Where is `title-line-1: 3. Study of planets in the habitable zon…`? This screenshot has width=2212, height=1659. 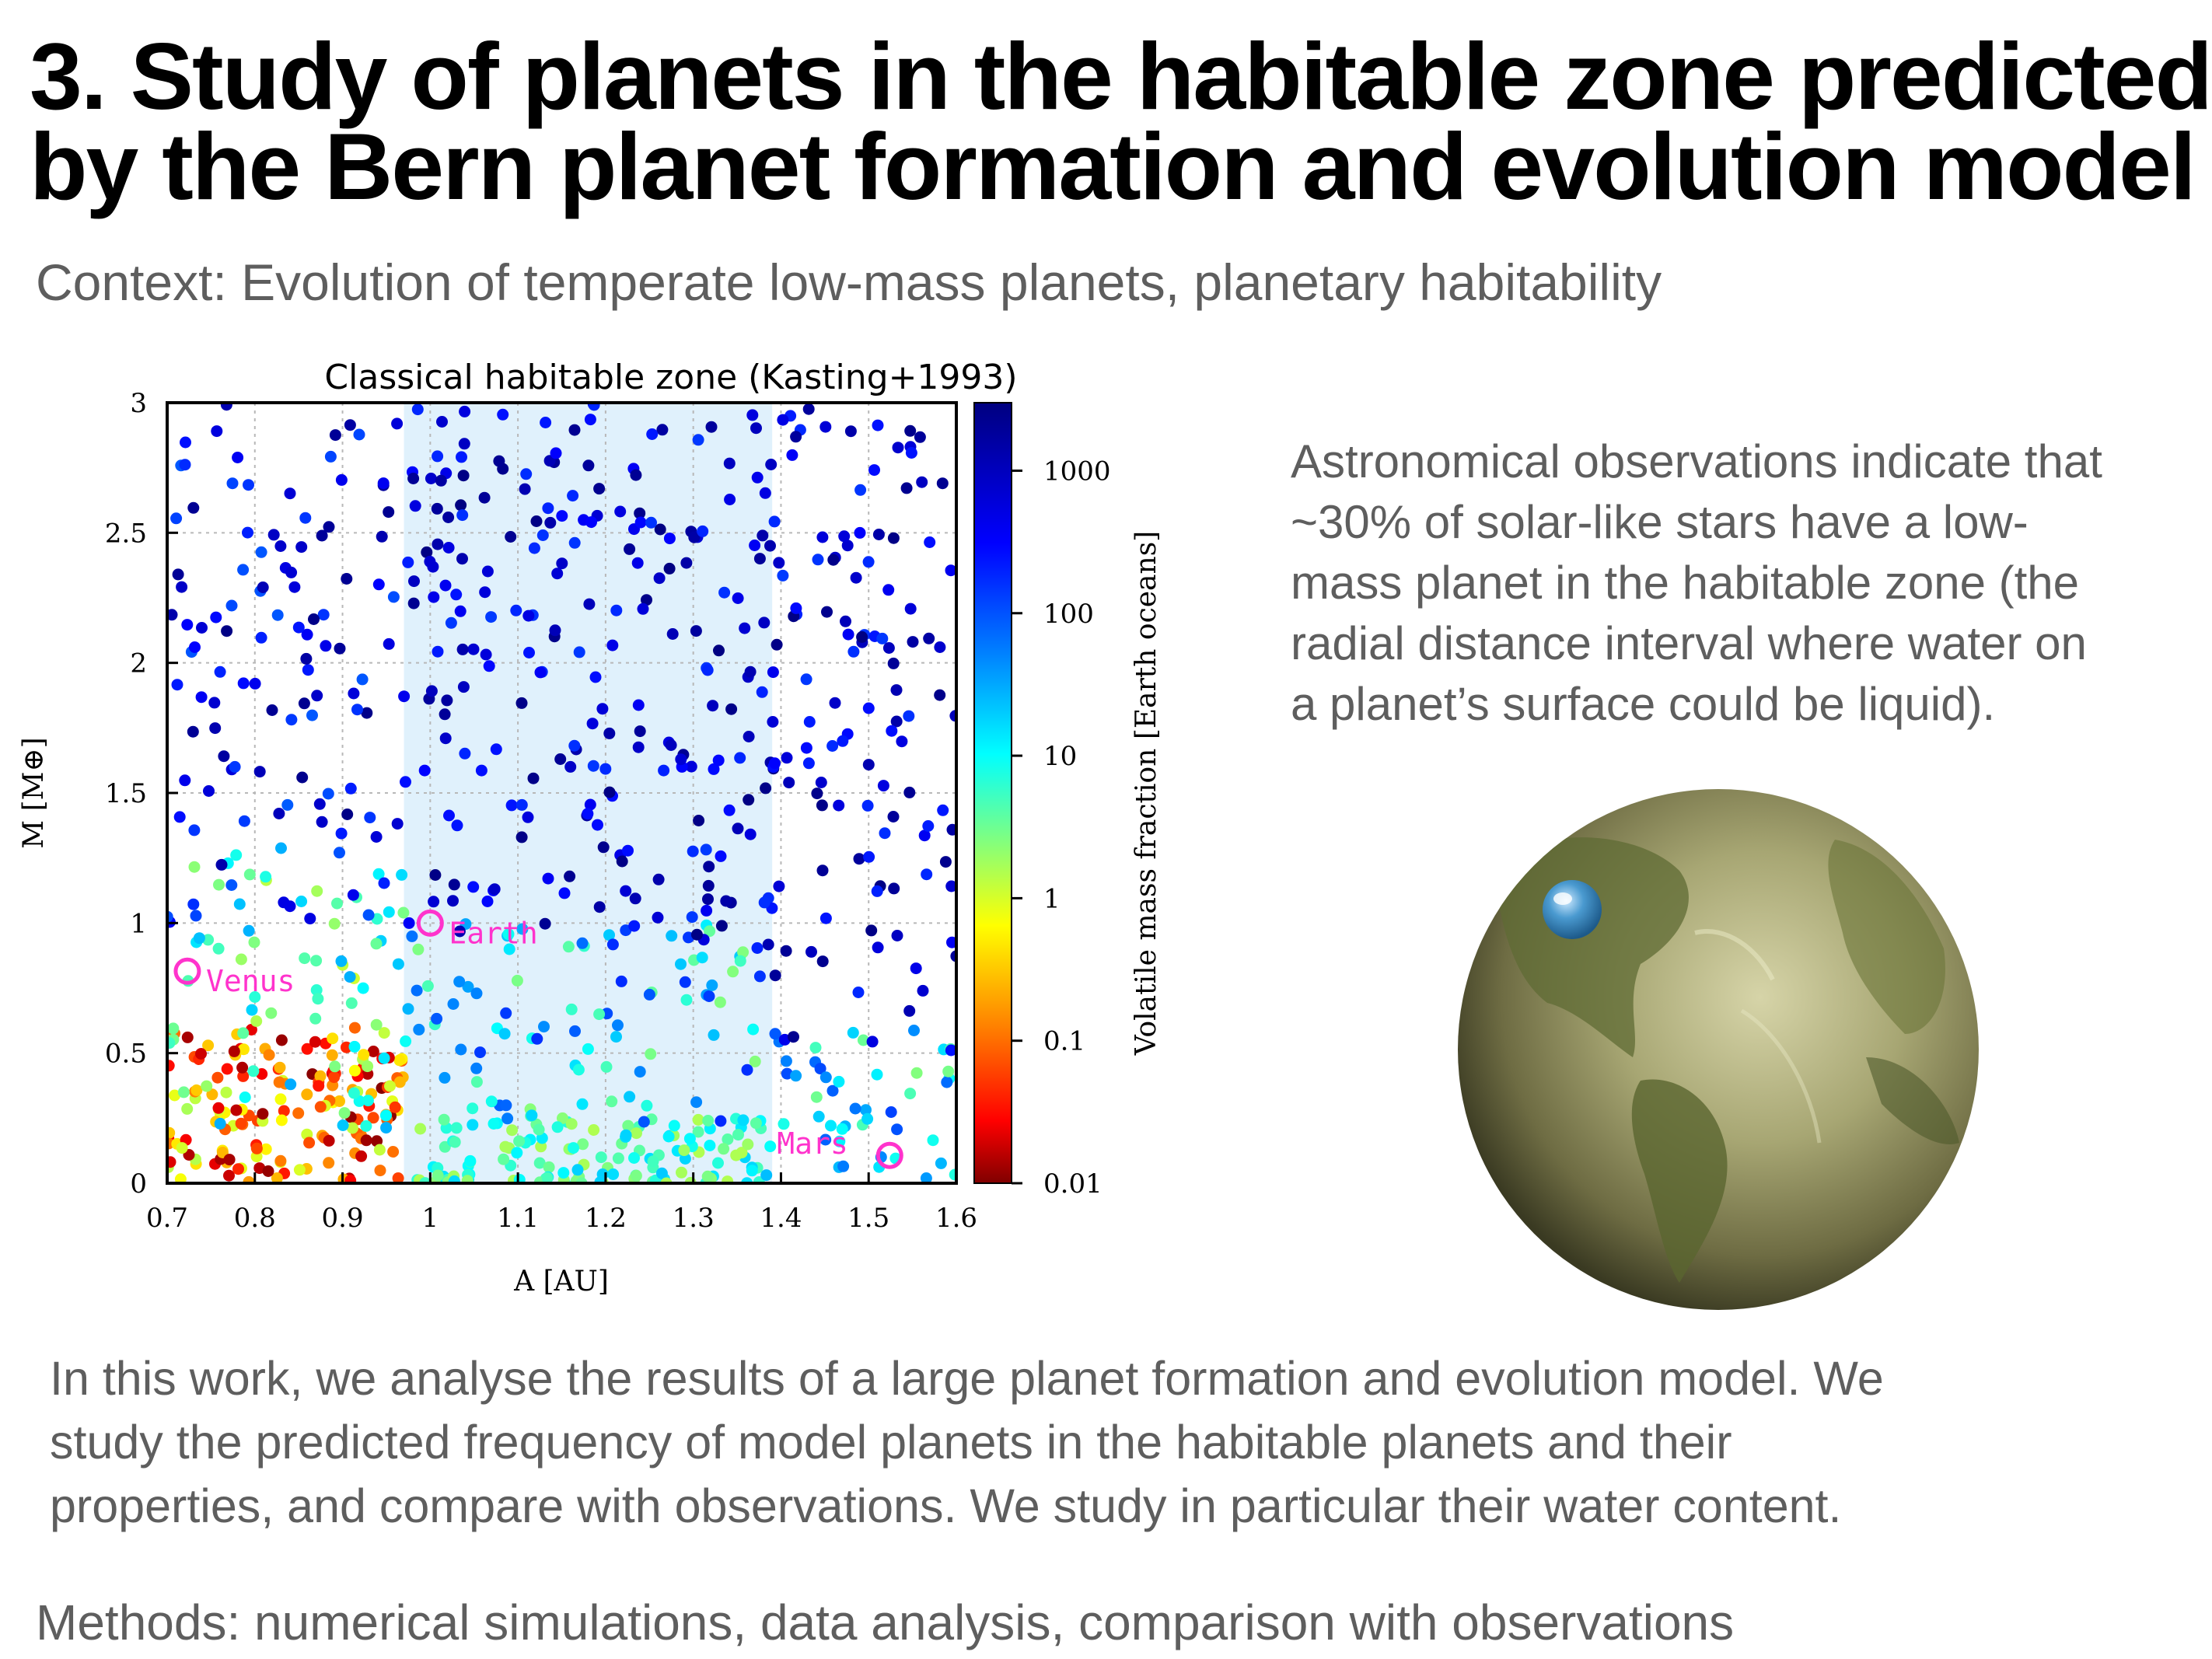
title-line-1: 3. Study of planets in the habitable zon… is located at coordinates (1121, 76).